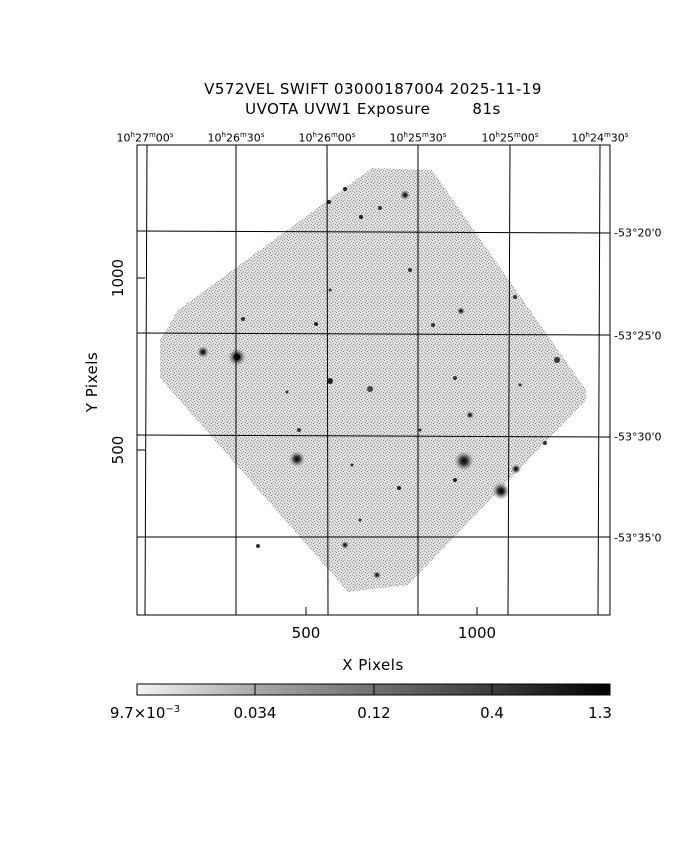 This screenshot has width=680, height=850. I want to click on x-tick-label: 500, so click(306, 633).